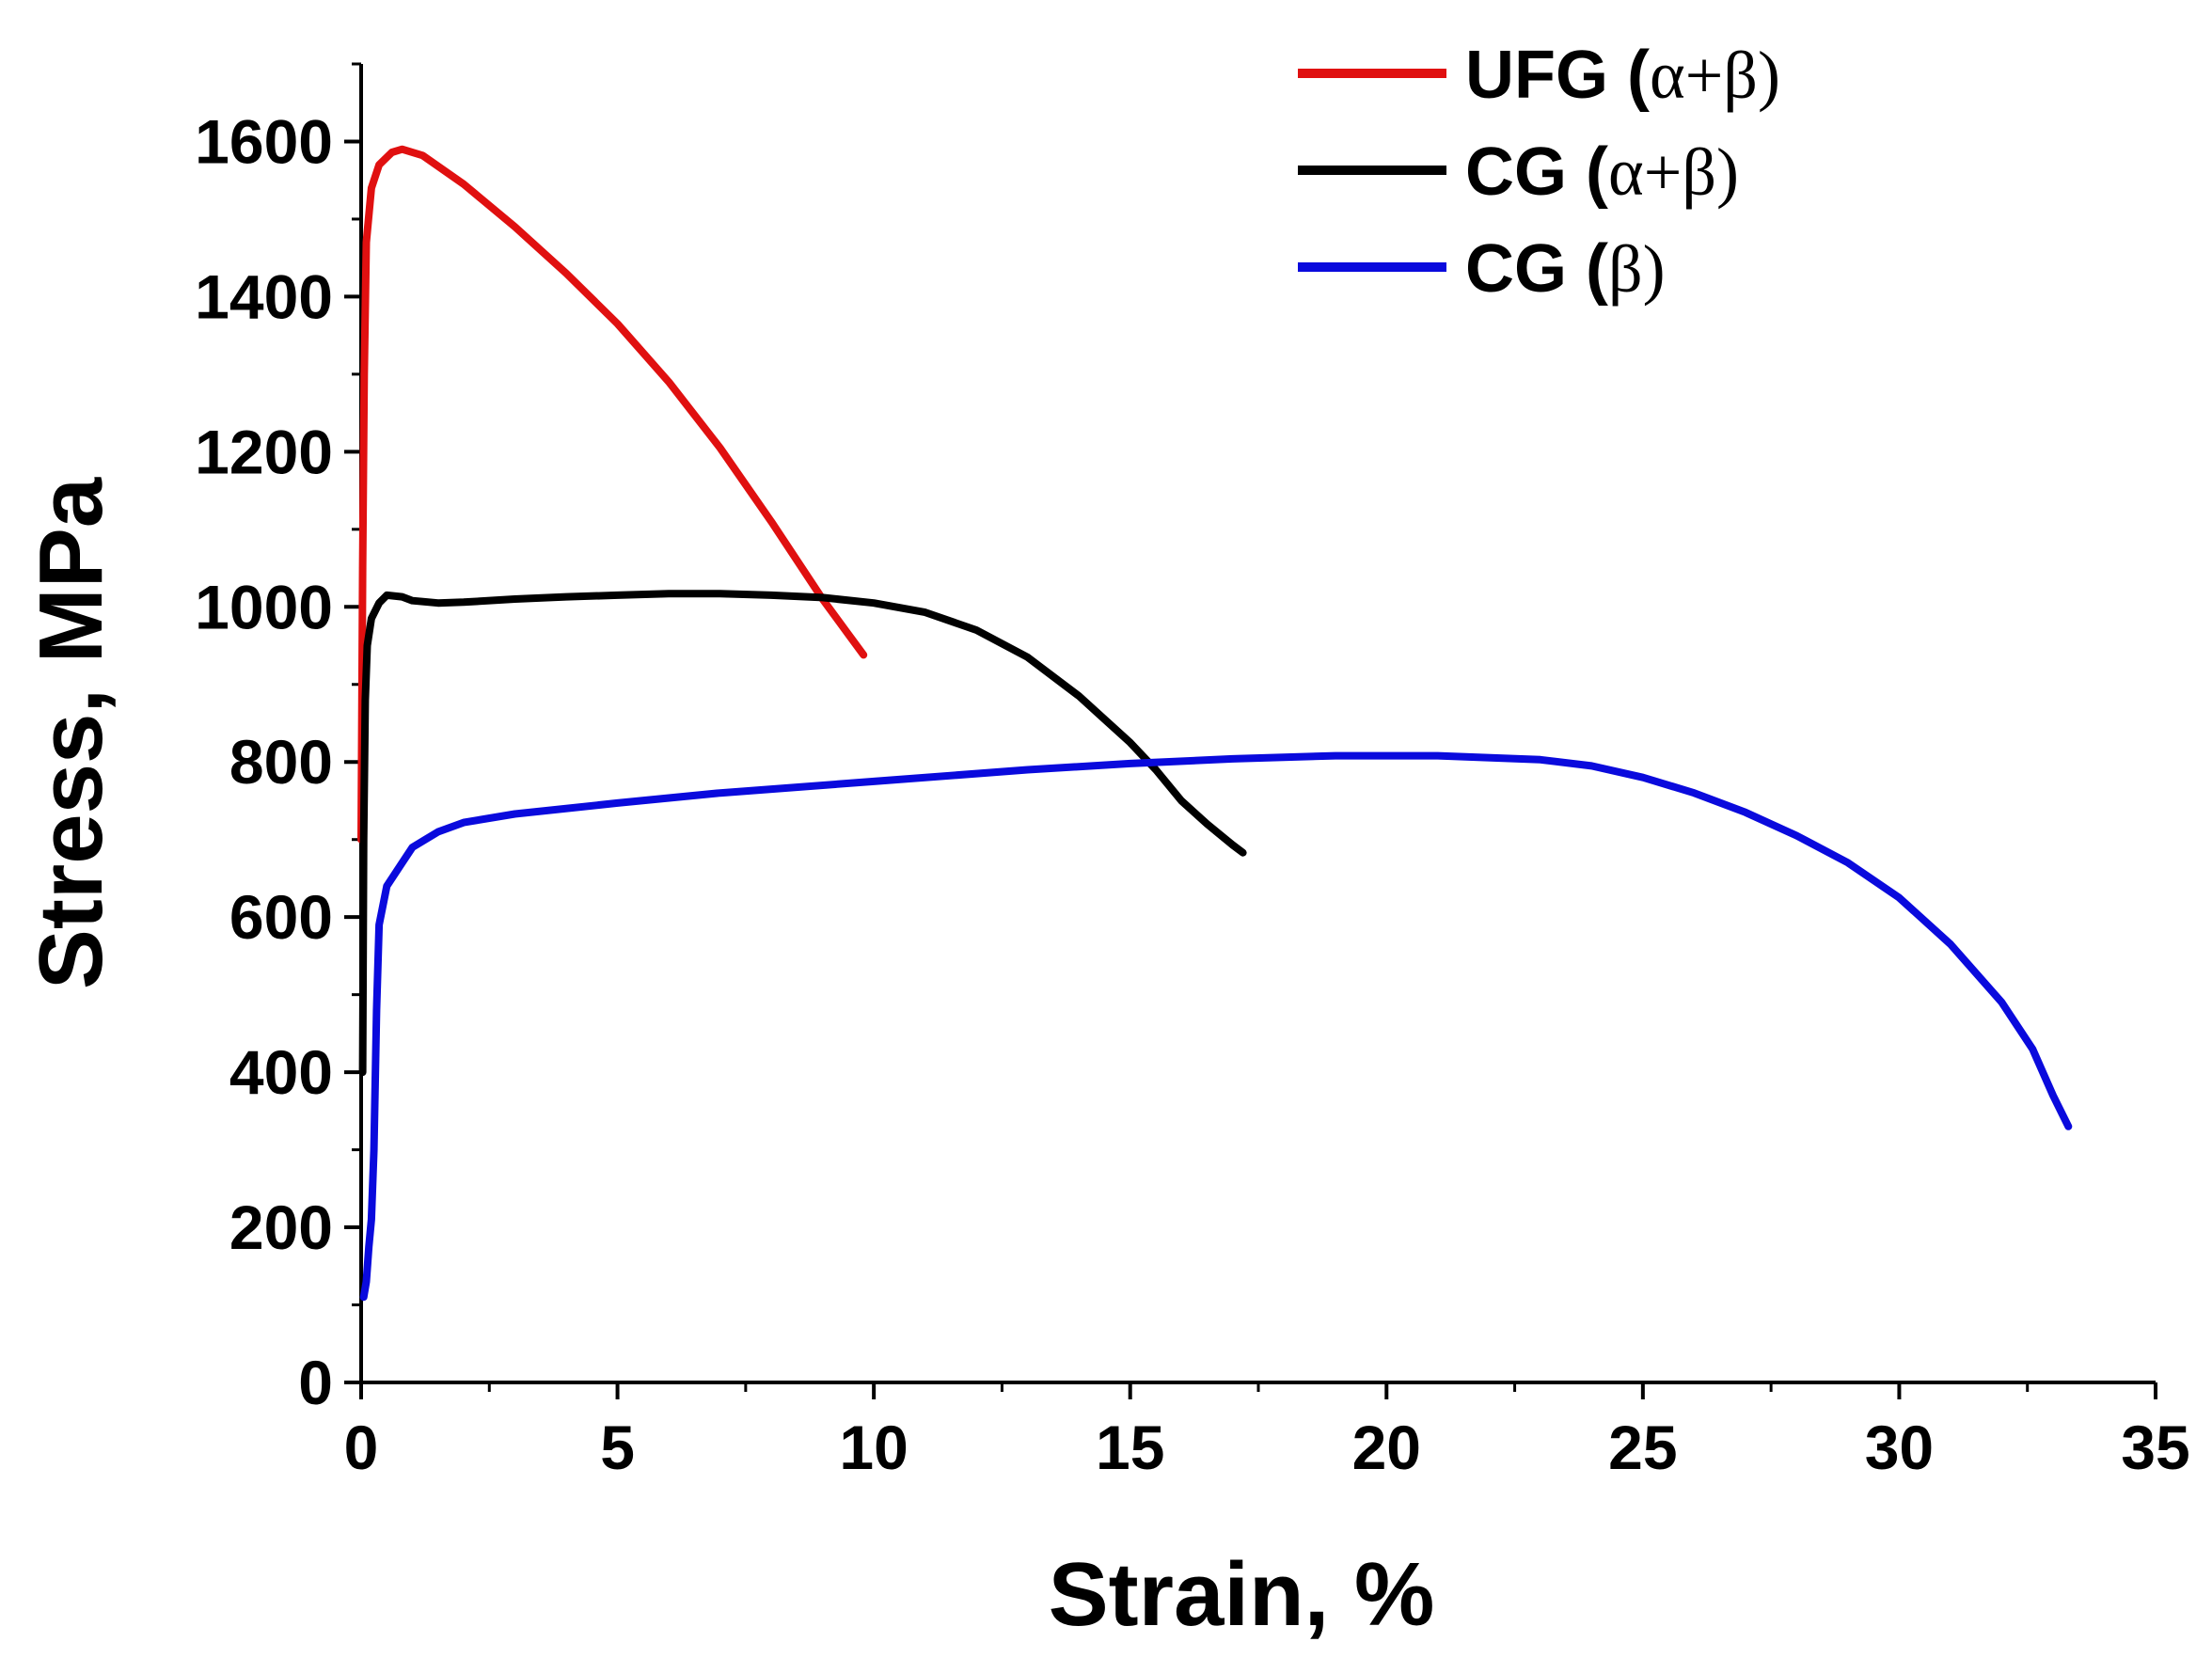 This screenshot has width=2212, height=1658. I want to click on x-axis-title: Strain, %, so click(1242, 1594).